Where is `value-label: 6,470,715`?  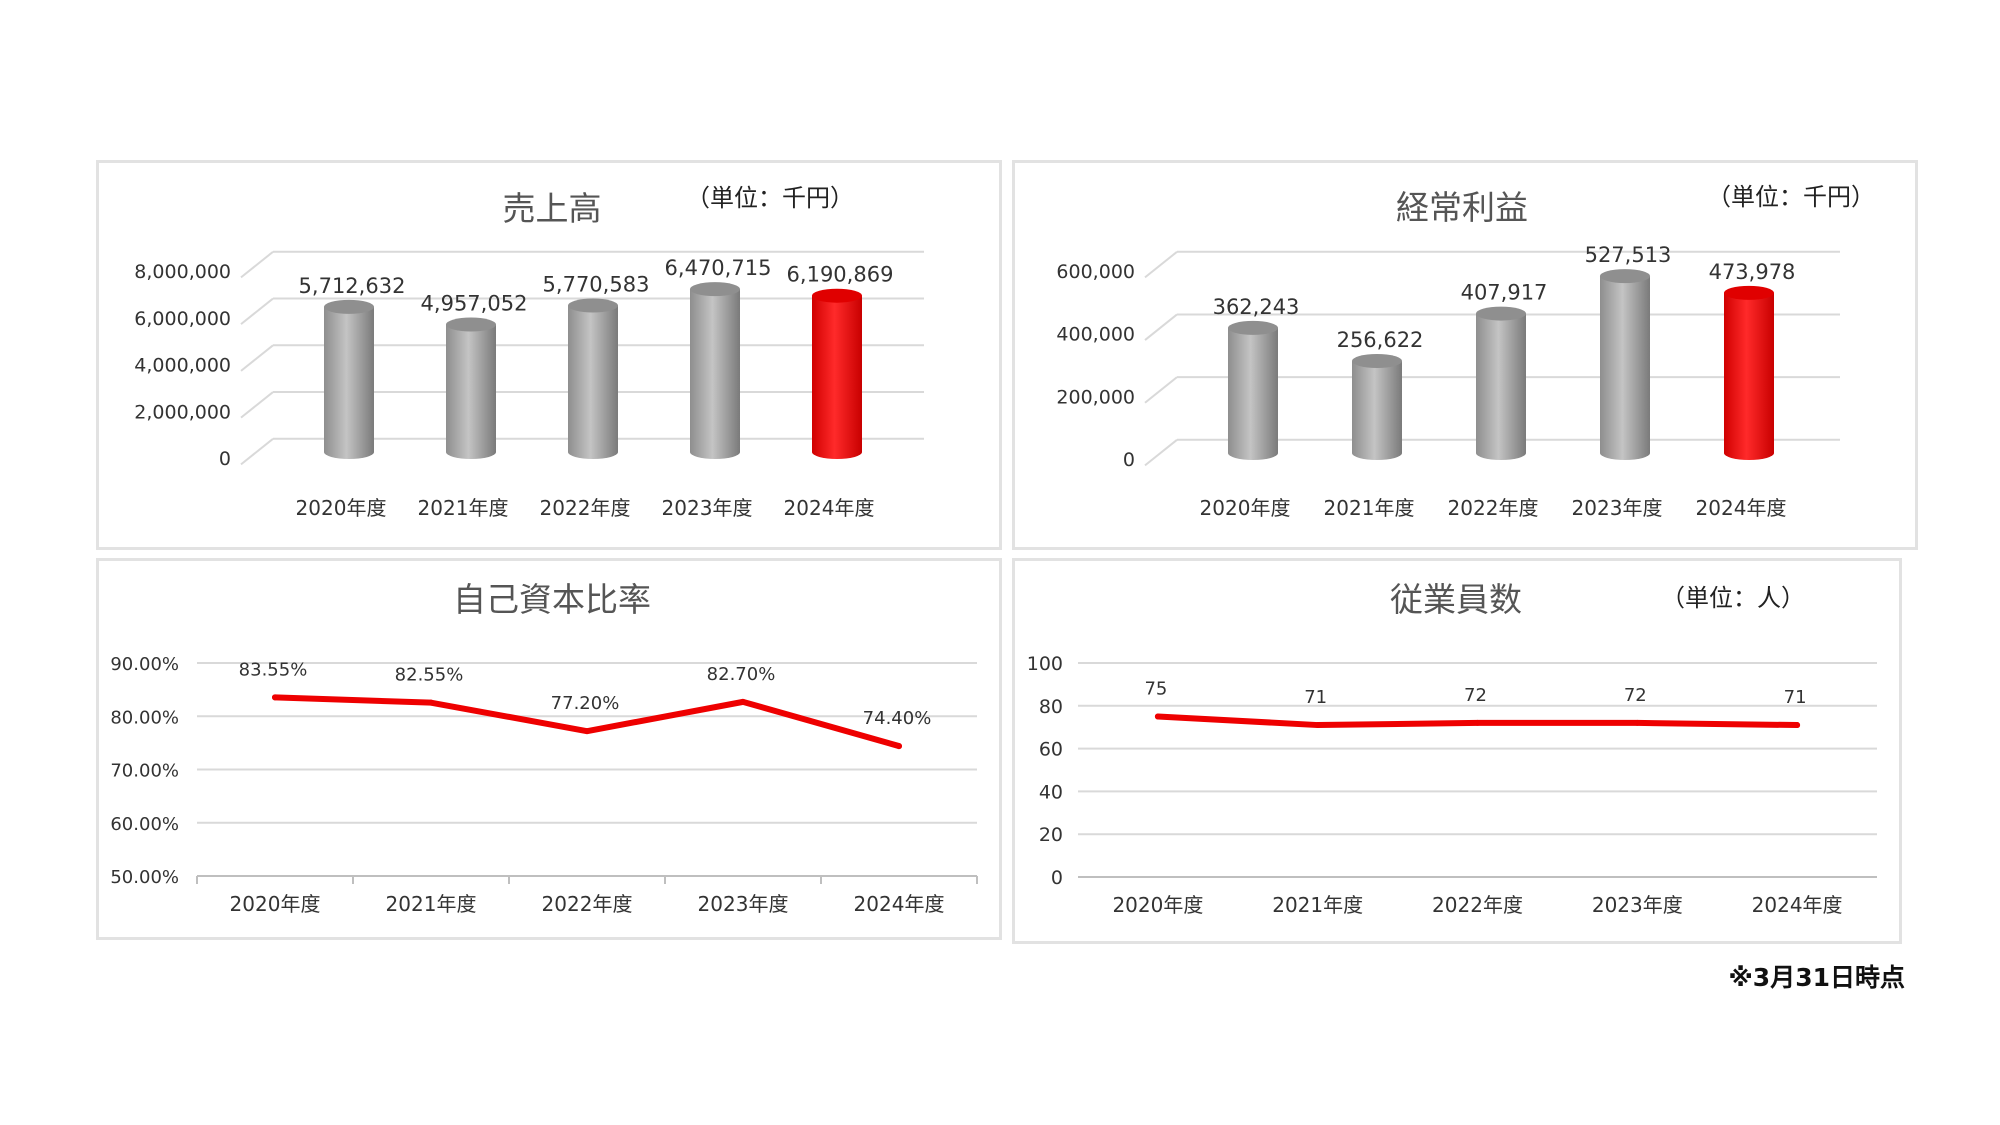 value-label: 6,470,715 is located at coordinates (718, 268).